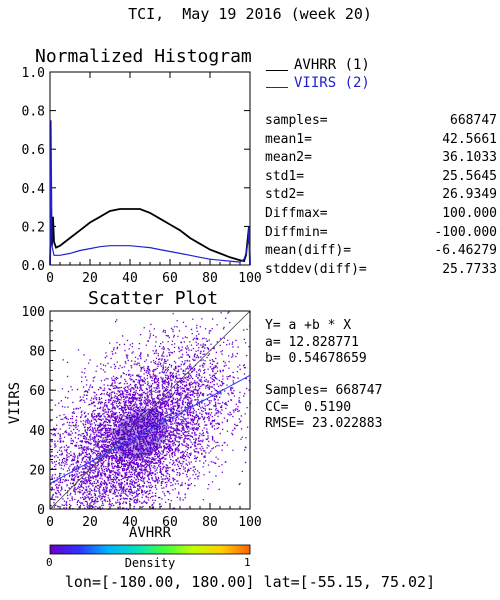  What do you see at coordinates (140, 434) in the screenshot?
I see `scatter-density-core` at bounding box center [140, 434].